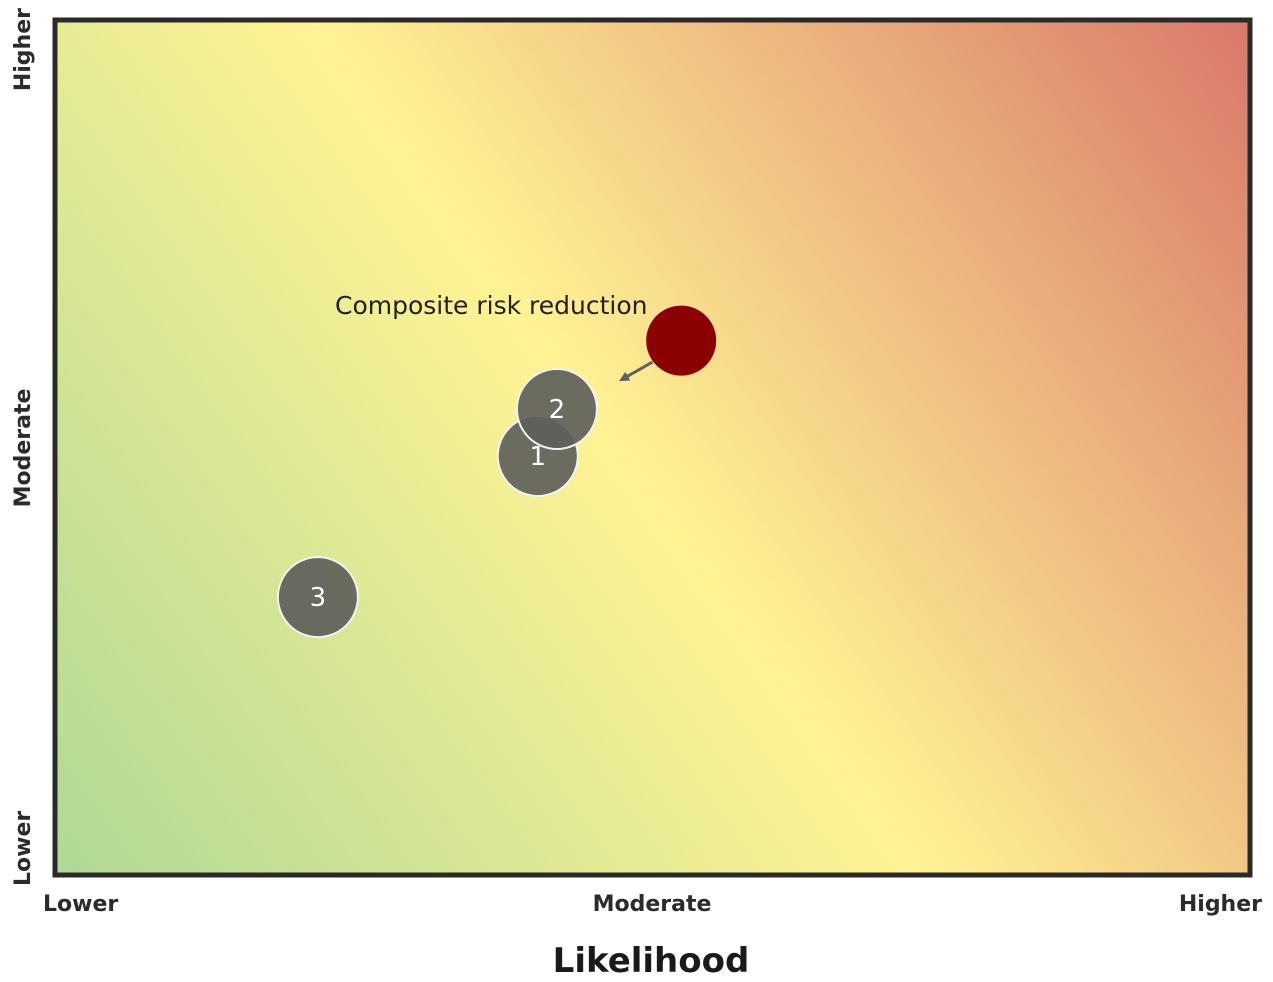 The image size is (1273, 982). Describe the element at coordinates (681, 340) in the screenshot. I see `bubble-current-risk` at that location.